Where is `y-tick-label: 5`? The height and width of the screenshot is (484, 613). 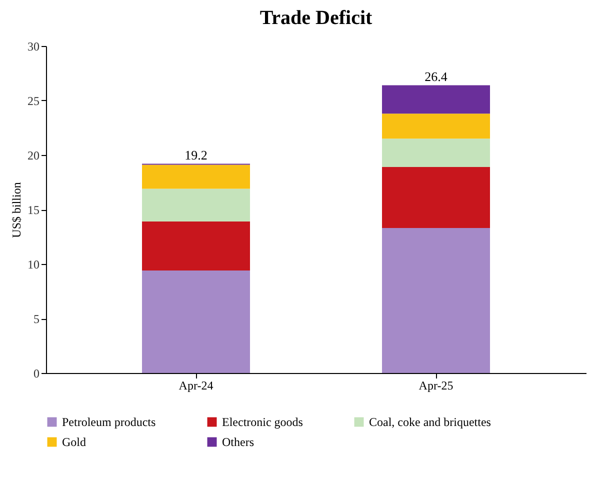
y-tick-label: 5 is located at coordinates (37, 319).